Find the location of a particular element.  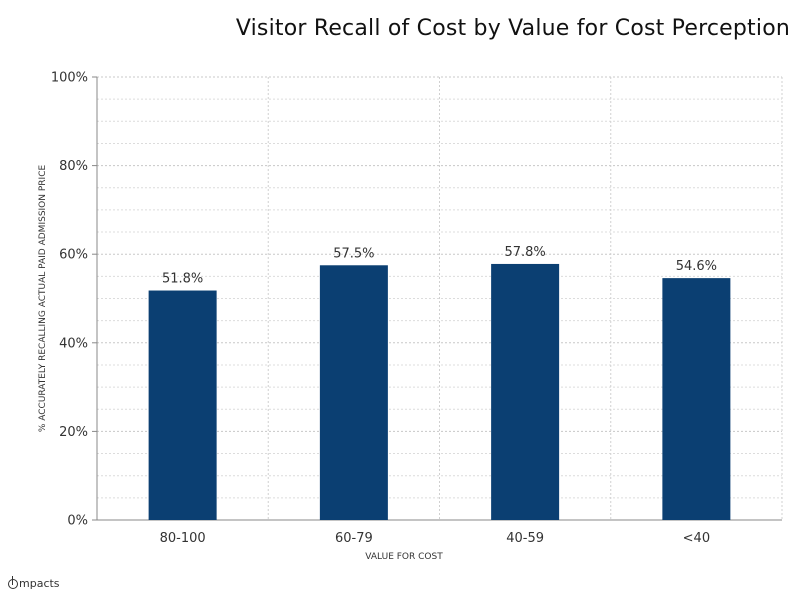

data-label: 57.8% is located at coordinates (524, 252).